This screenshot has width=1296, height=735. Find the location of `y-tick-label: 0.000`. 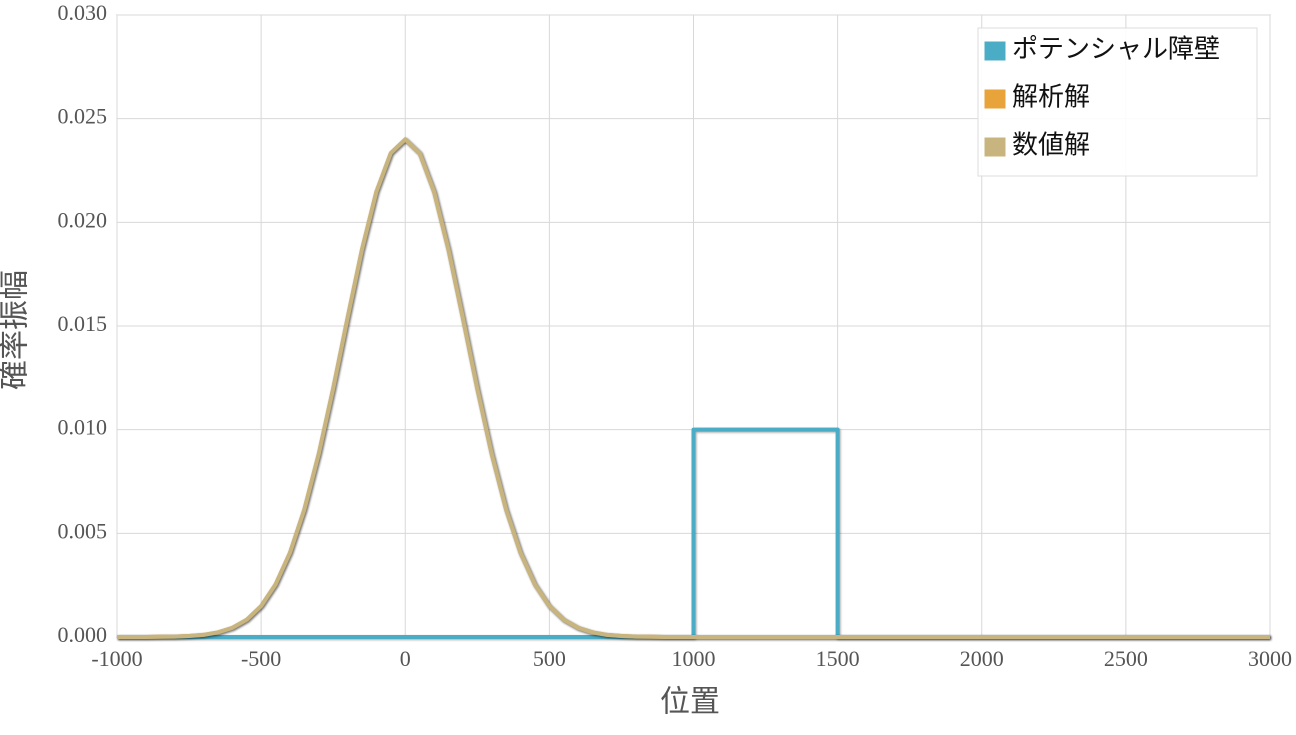

y-tick-label: 0.000 is located at coordinates (83, 634).